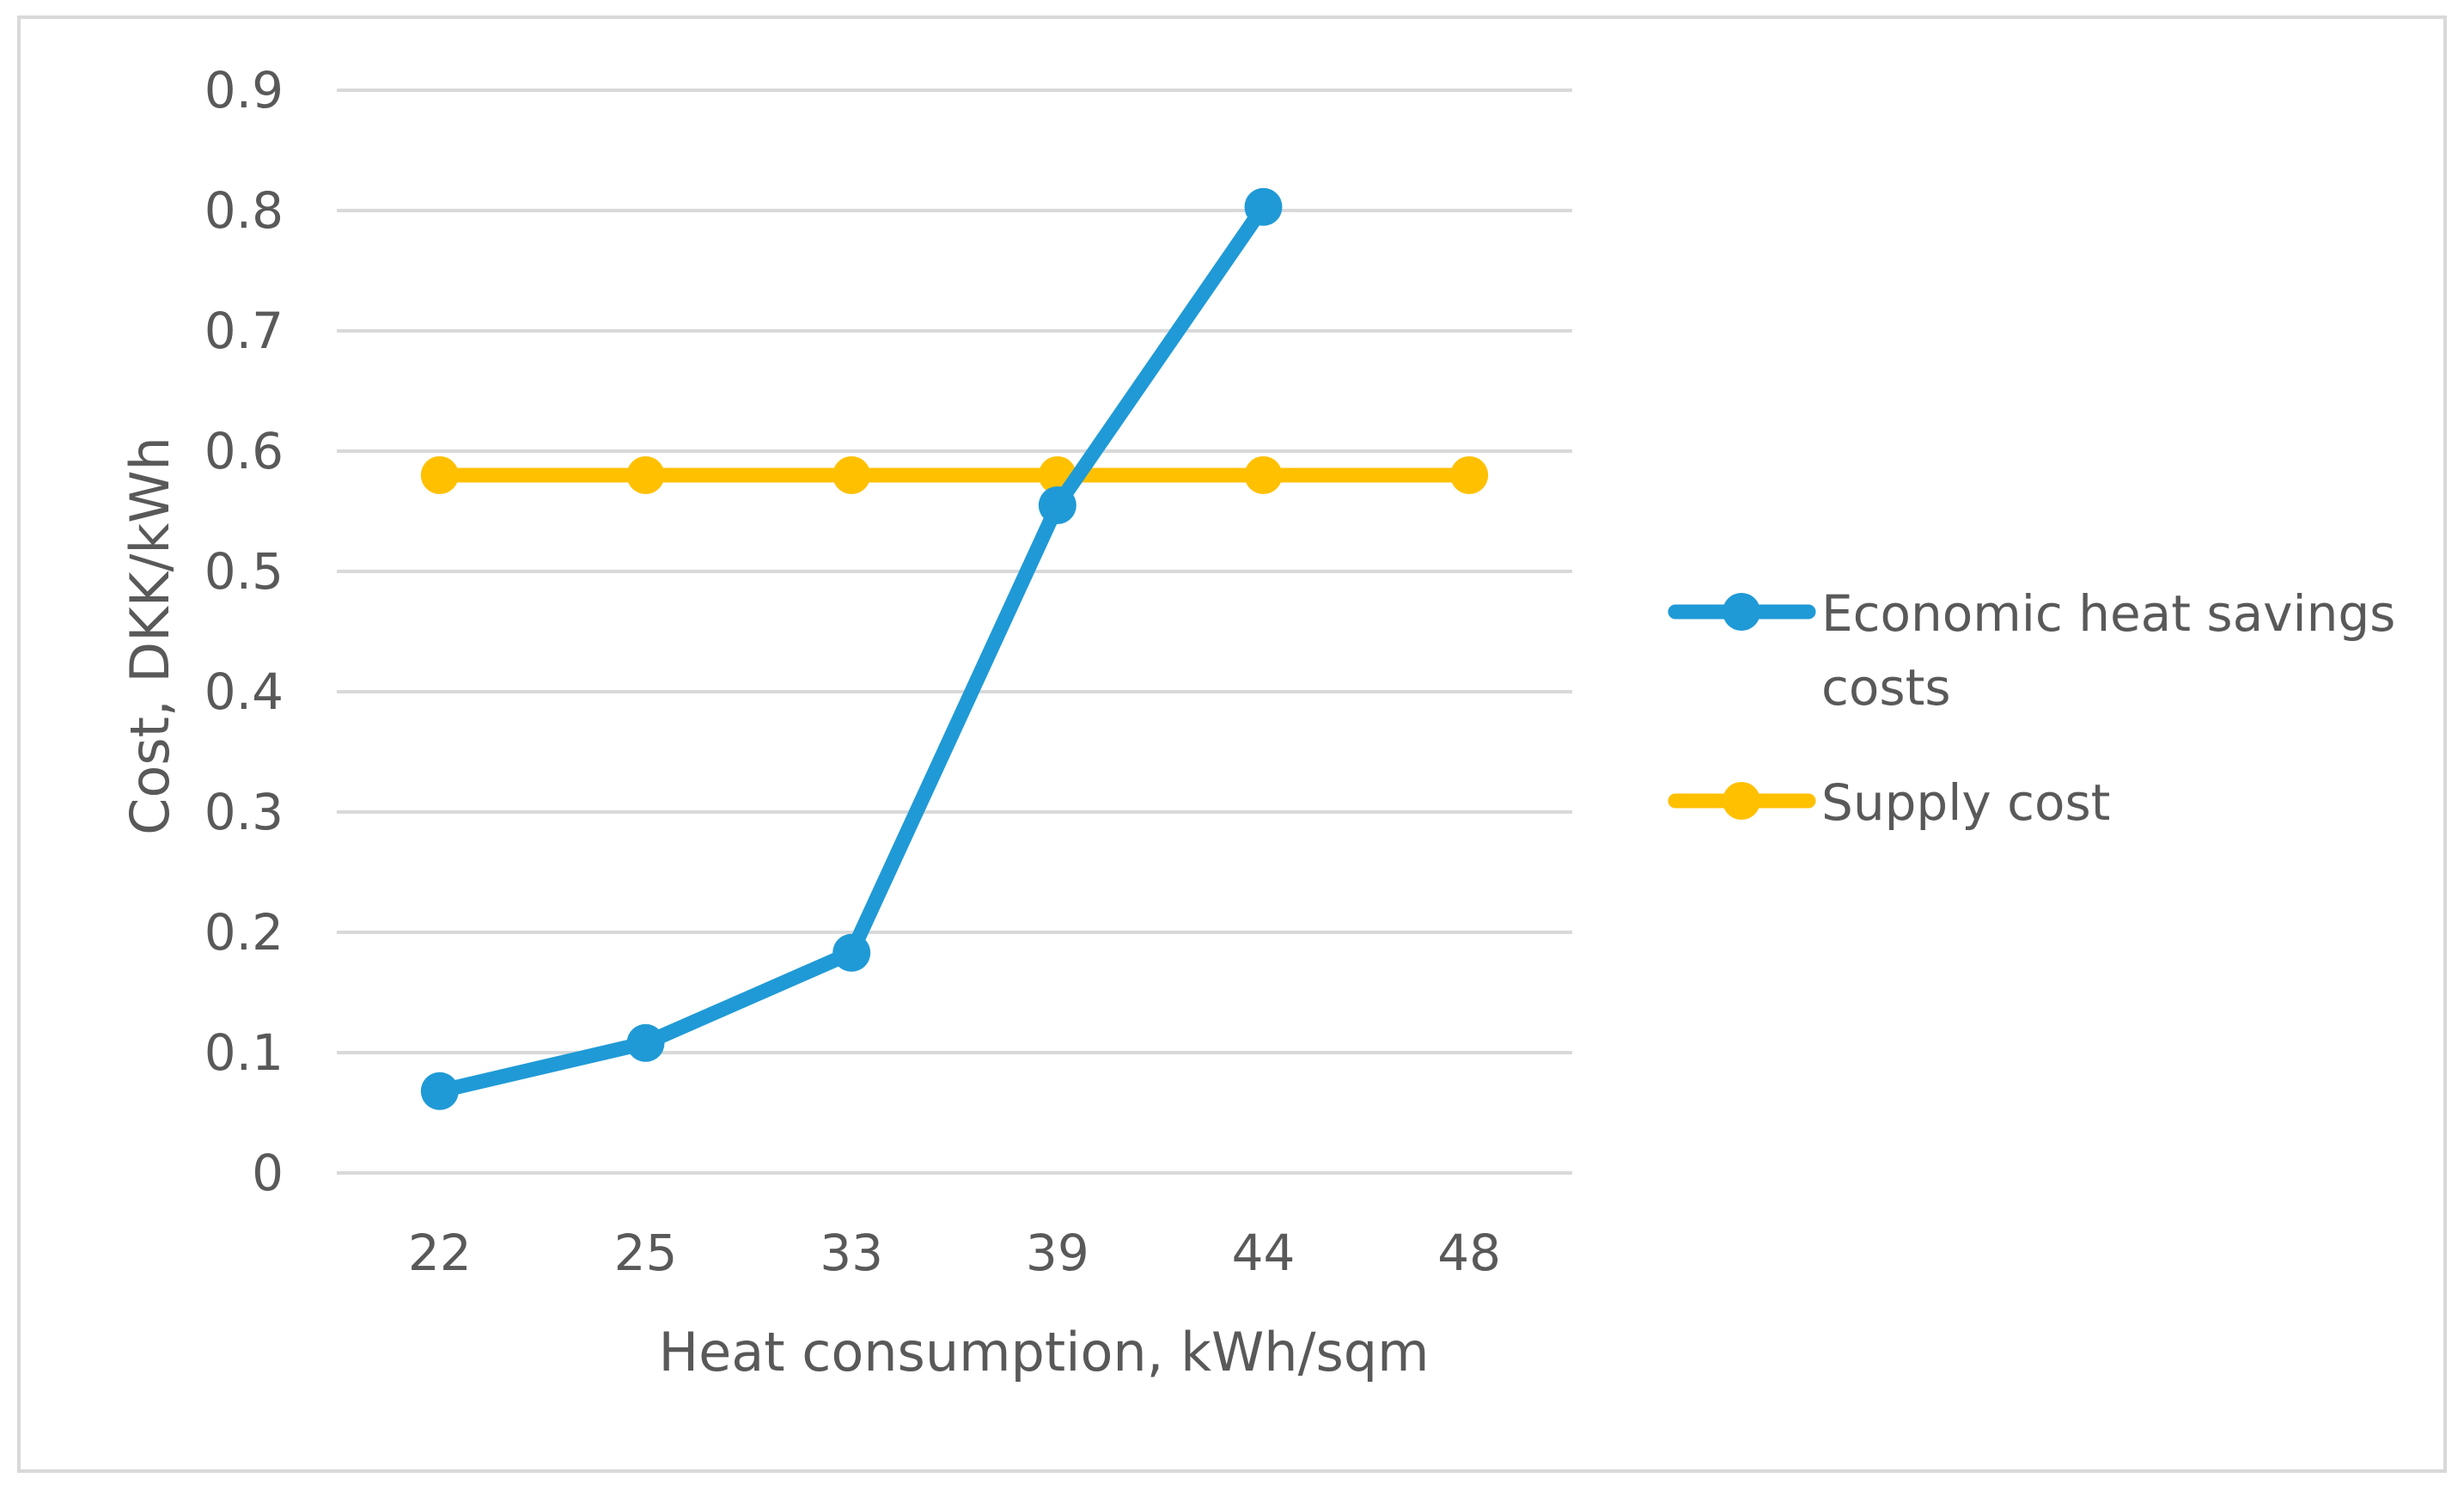 The height and width of the screenshot is (1490, 2464). I want to click on x-tick-label: 22, so click(440, 1253).